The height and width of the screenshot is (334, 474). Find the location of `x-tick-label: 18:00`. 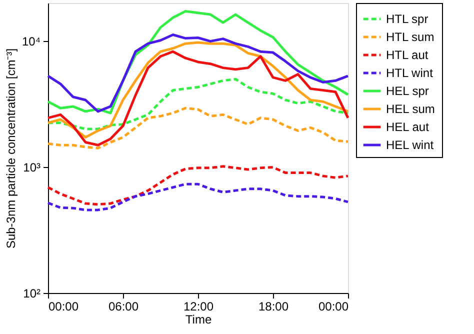

x-tick-label: 18:00 is located at coordinates (273, 307).